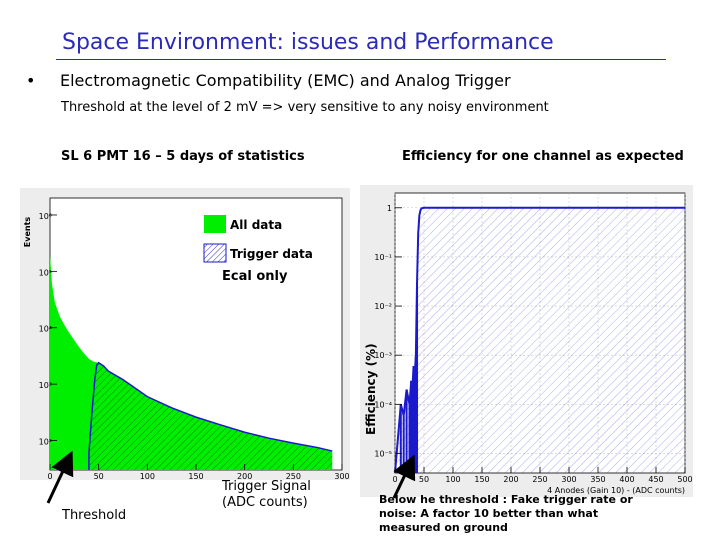 The width and height of the screenshot is (720, 540). What do you see at coordinates (597, 479) in the screenshot?
I see `x-tick-label: 350` at bounding box center [597, 479].